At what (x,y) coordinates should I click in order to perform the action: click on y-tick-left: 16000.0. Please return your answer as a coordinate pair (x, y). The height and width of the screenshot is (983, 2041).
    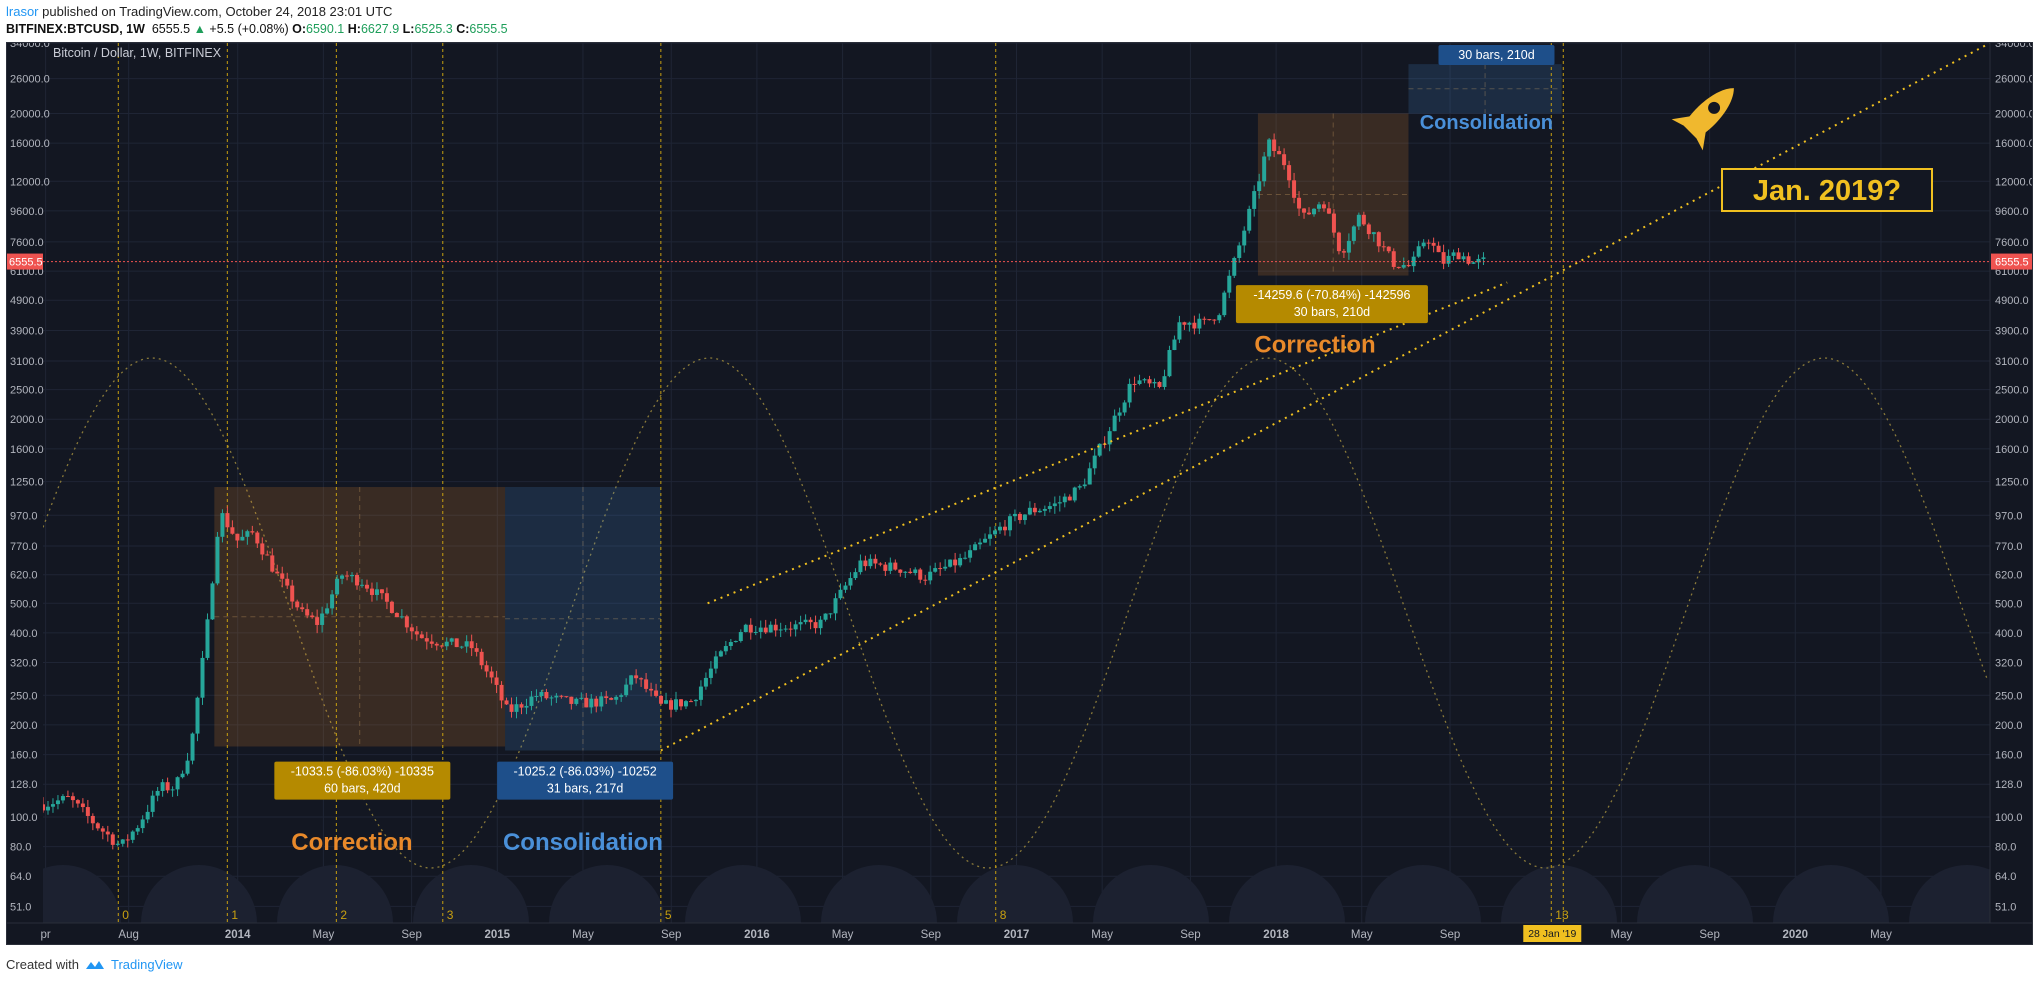
    Looking at the image, I should click on (30, 144).